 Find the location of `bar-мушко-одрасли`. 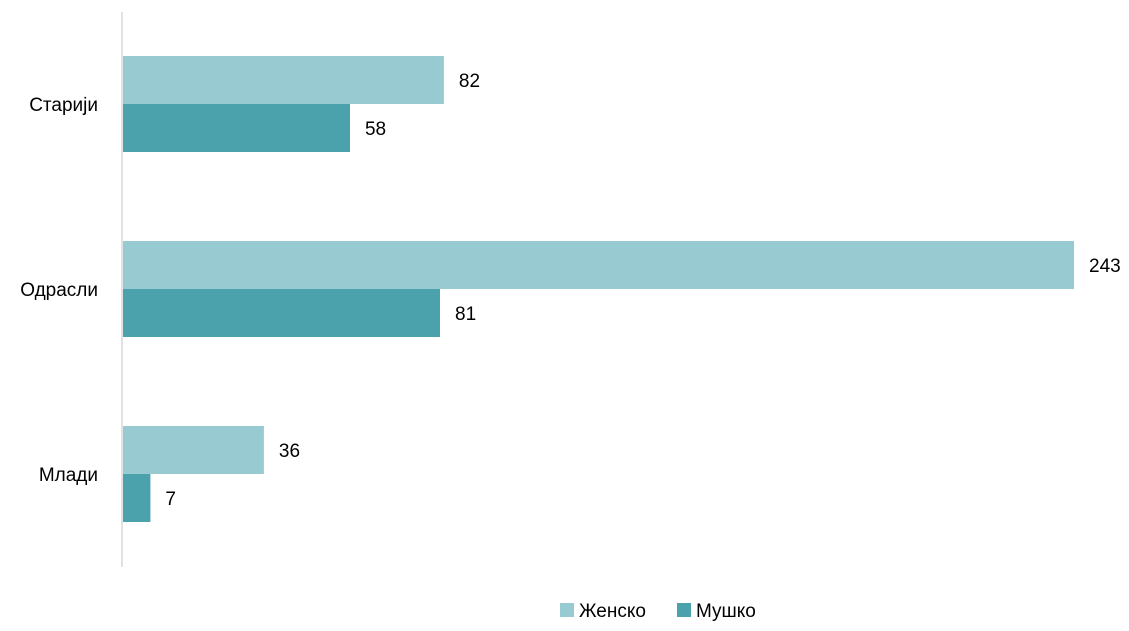

bar-мушко-одрасли is located at coordinates (281, 313).